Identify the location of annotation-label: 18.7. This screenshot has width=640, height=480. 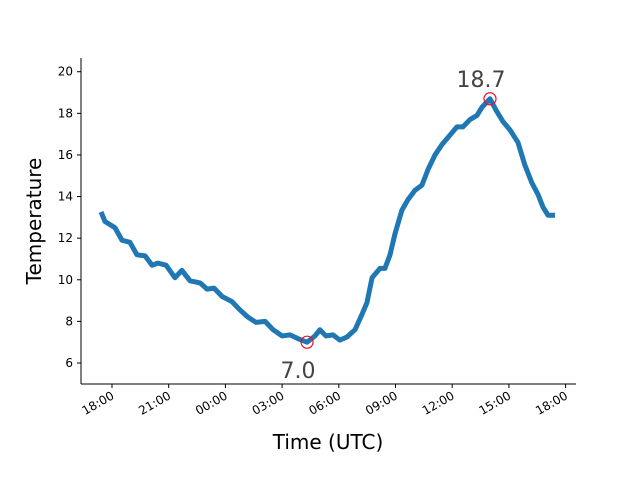
(481, 80).